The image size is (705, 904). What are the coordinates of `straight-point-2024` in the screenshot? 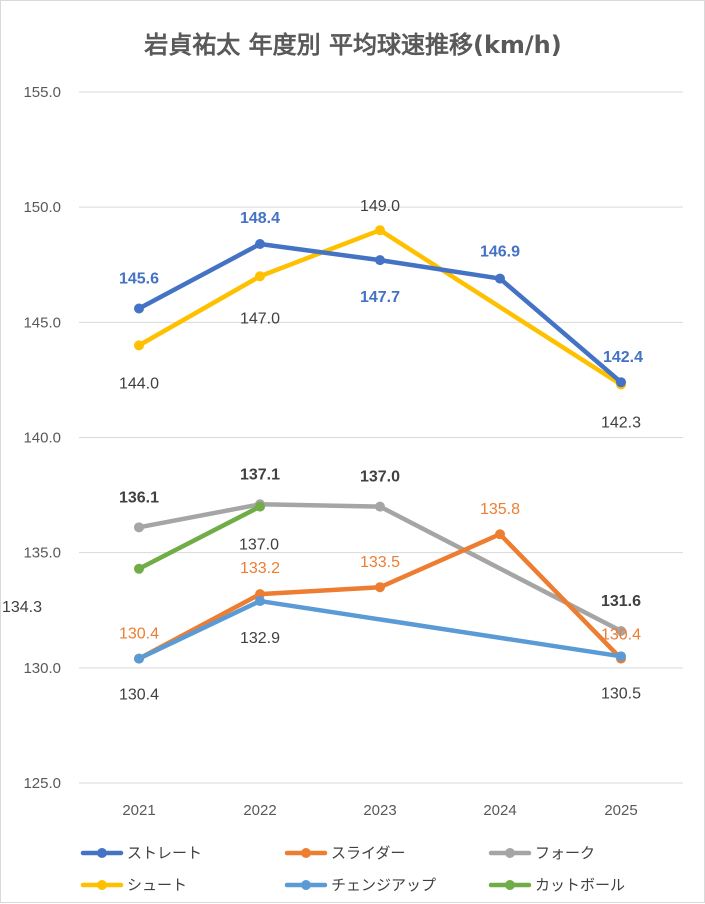 It's located at (500, 278).